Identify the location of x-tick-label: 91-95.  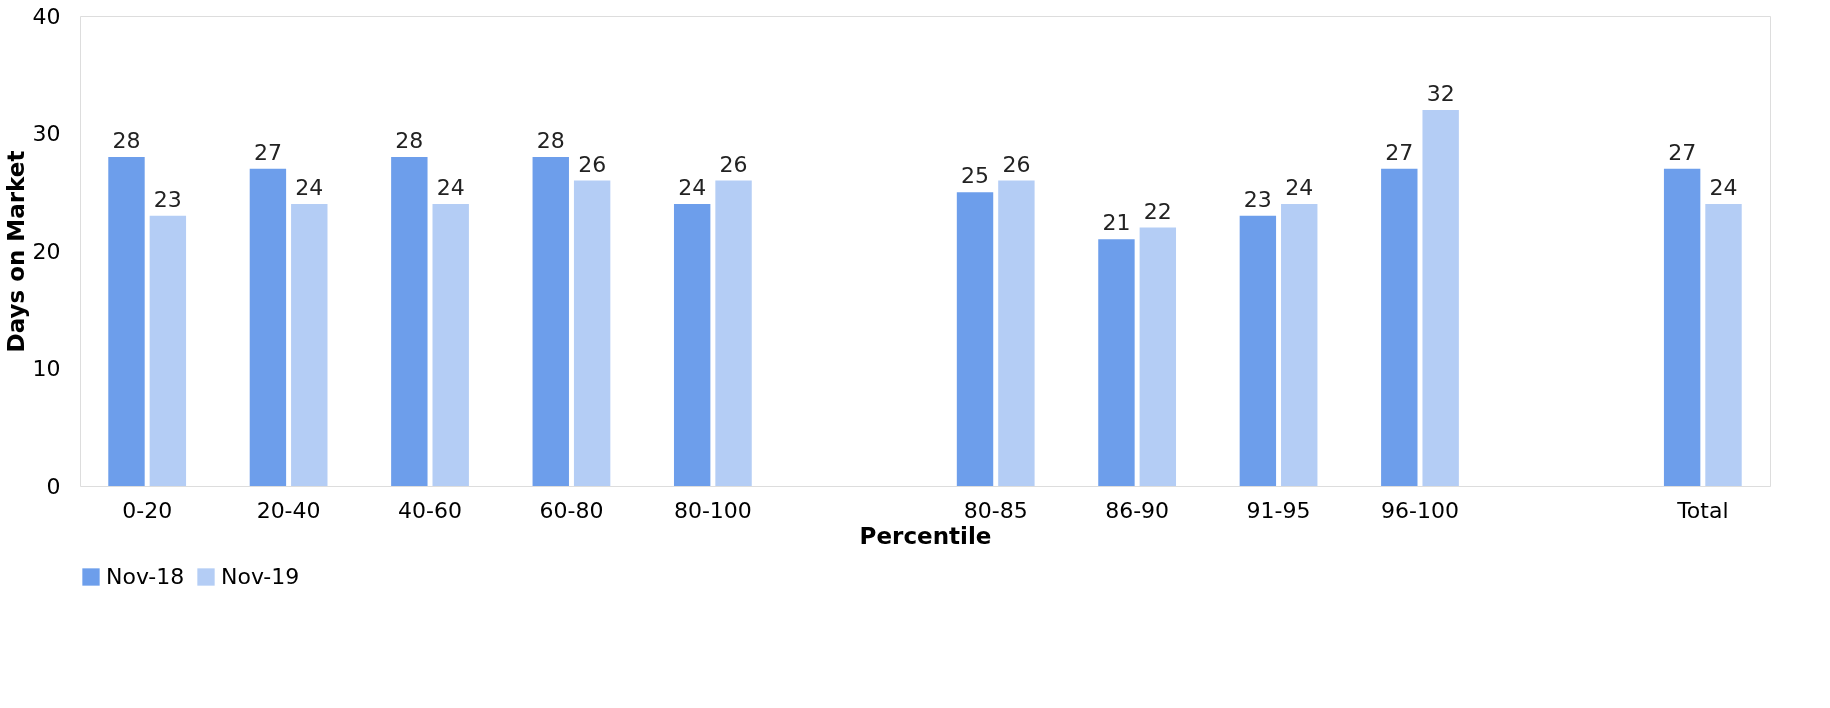
(1278, 510).